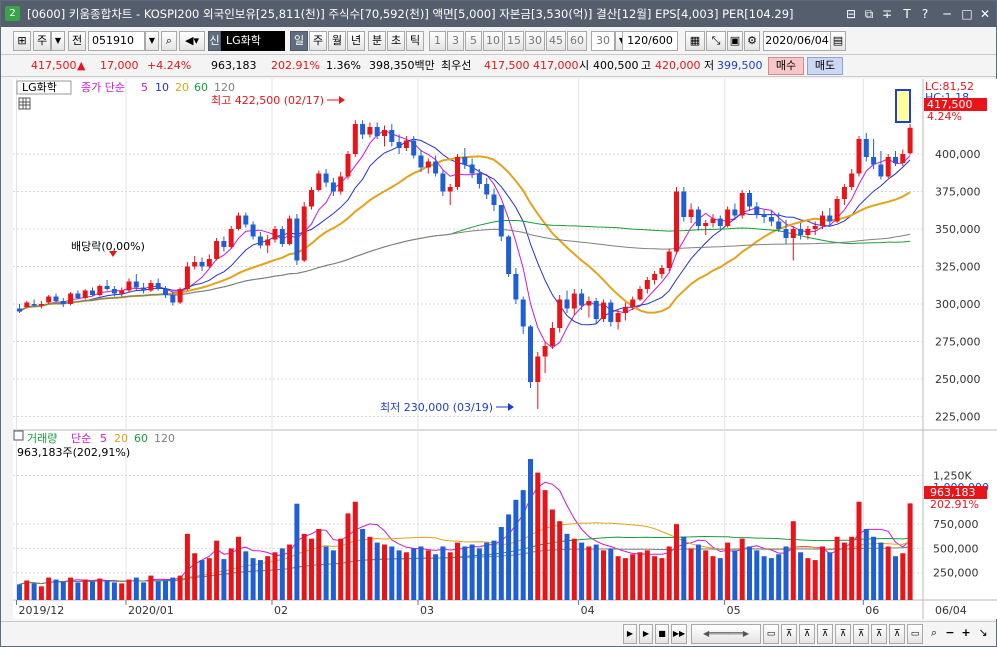 The width and height of the screenshot is (997, 647). Describe the element at coordinates (897, 634) in the screenshot. I see `draw-icon-7: ⊼` at that location.